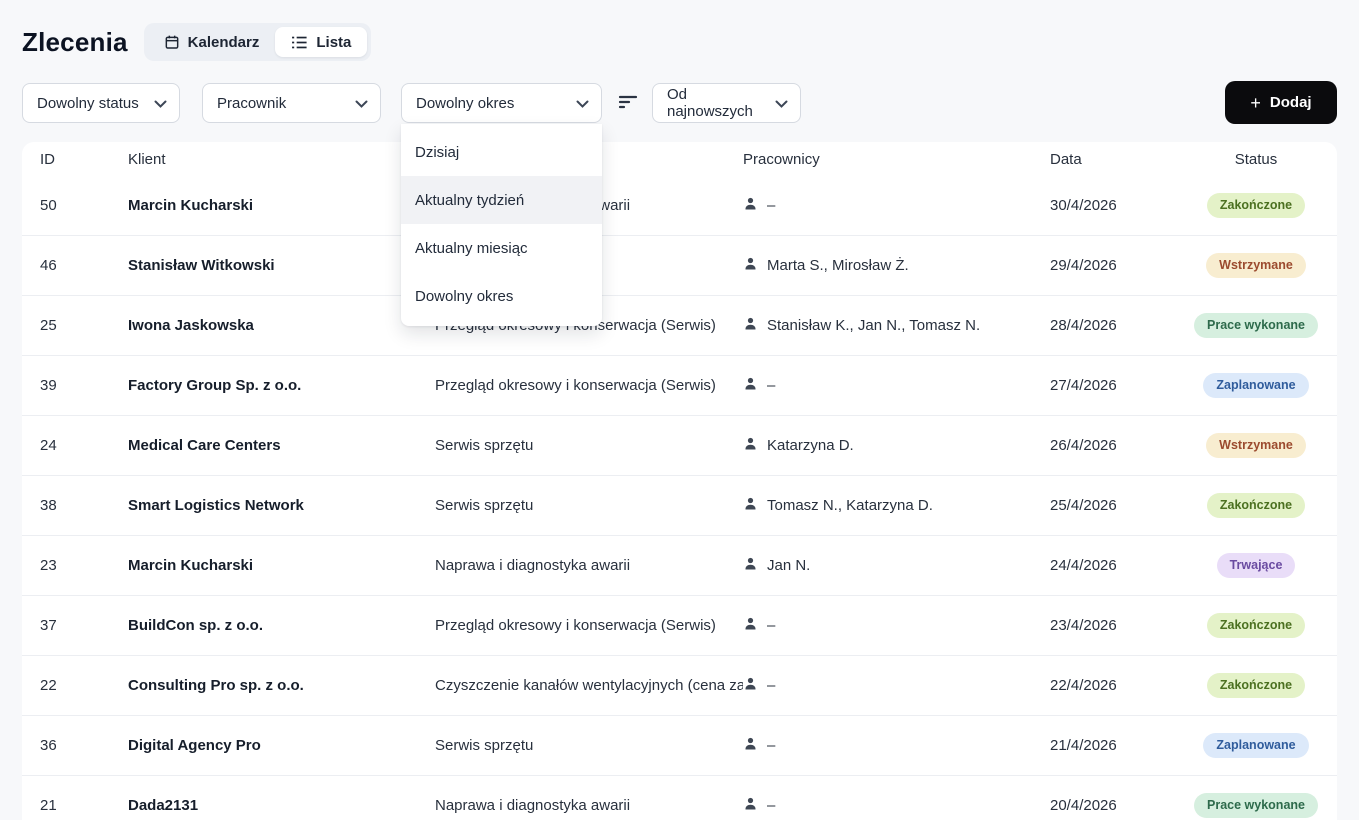  I want to click on order-date: 26/4/2026, so click(1083, 445).